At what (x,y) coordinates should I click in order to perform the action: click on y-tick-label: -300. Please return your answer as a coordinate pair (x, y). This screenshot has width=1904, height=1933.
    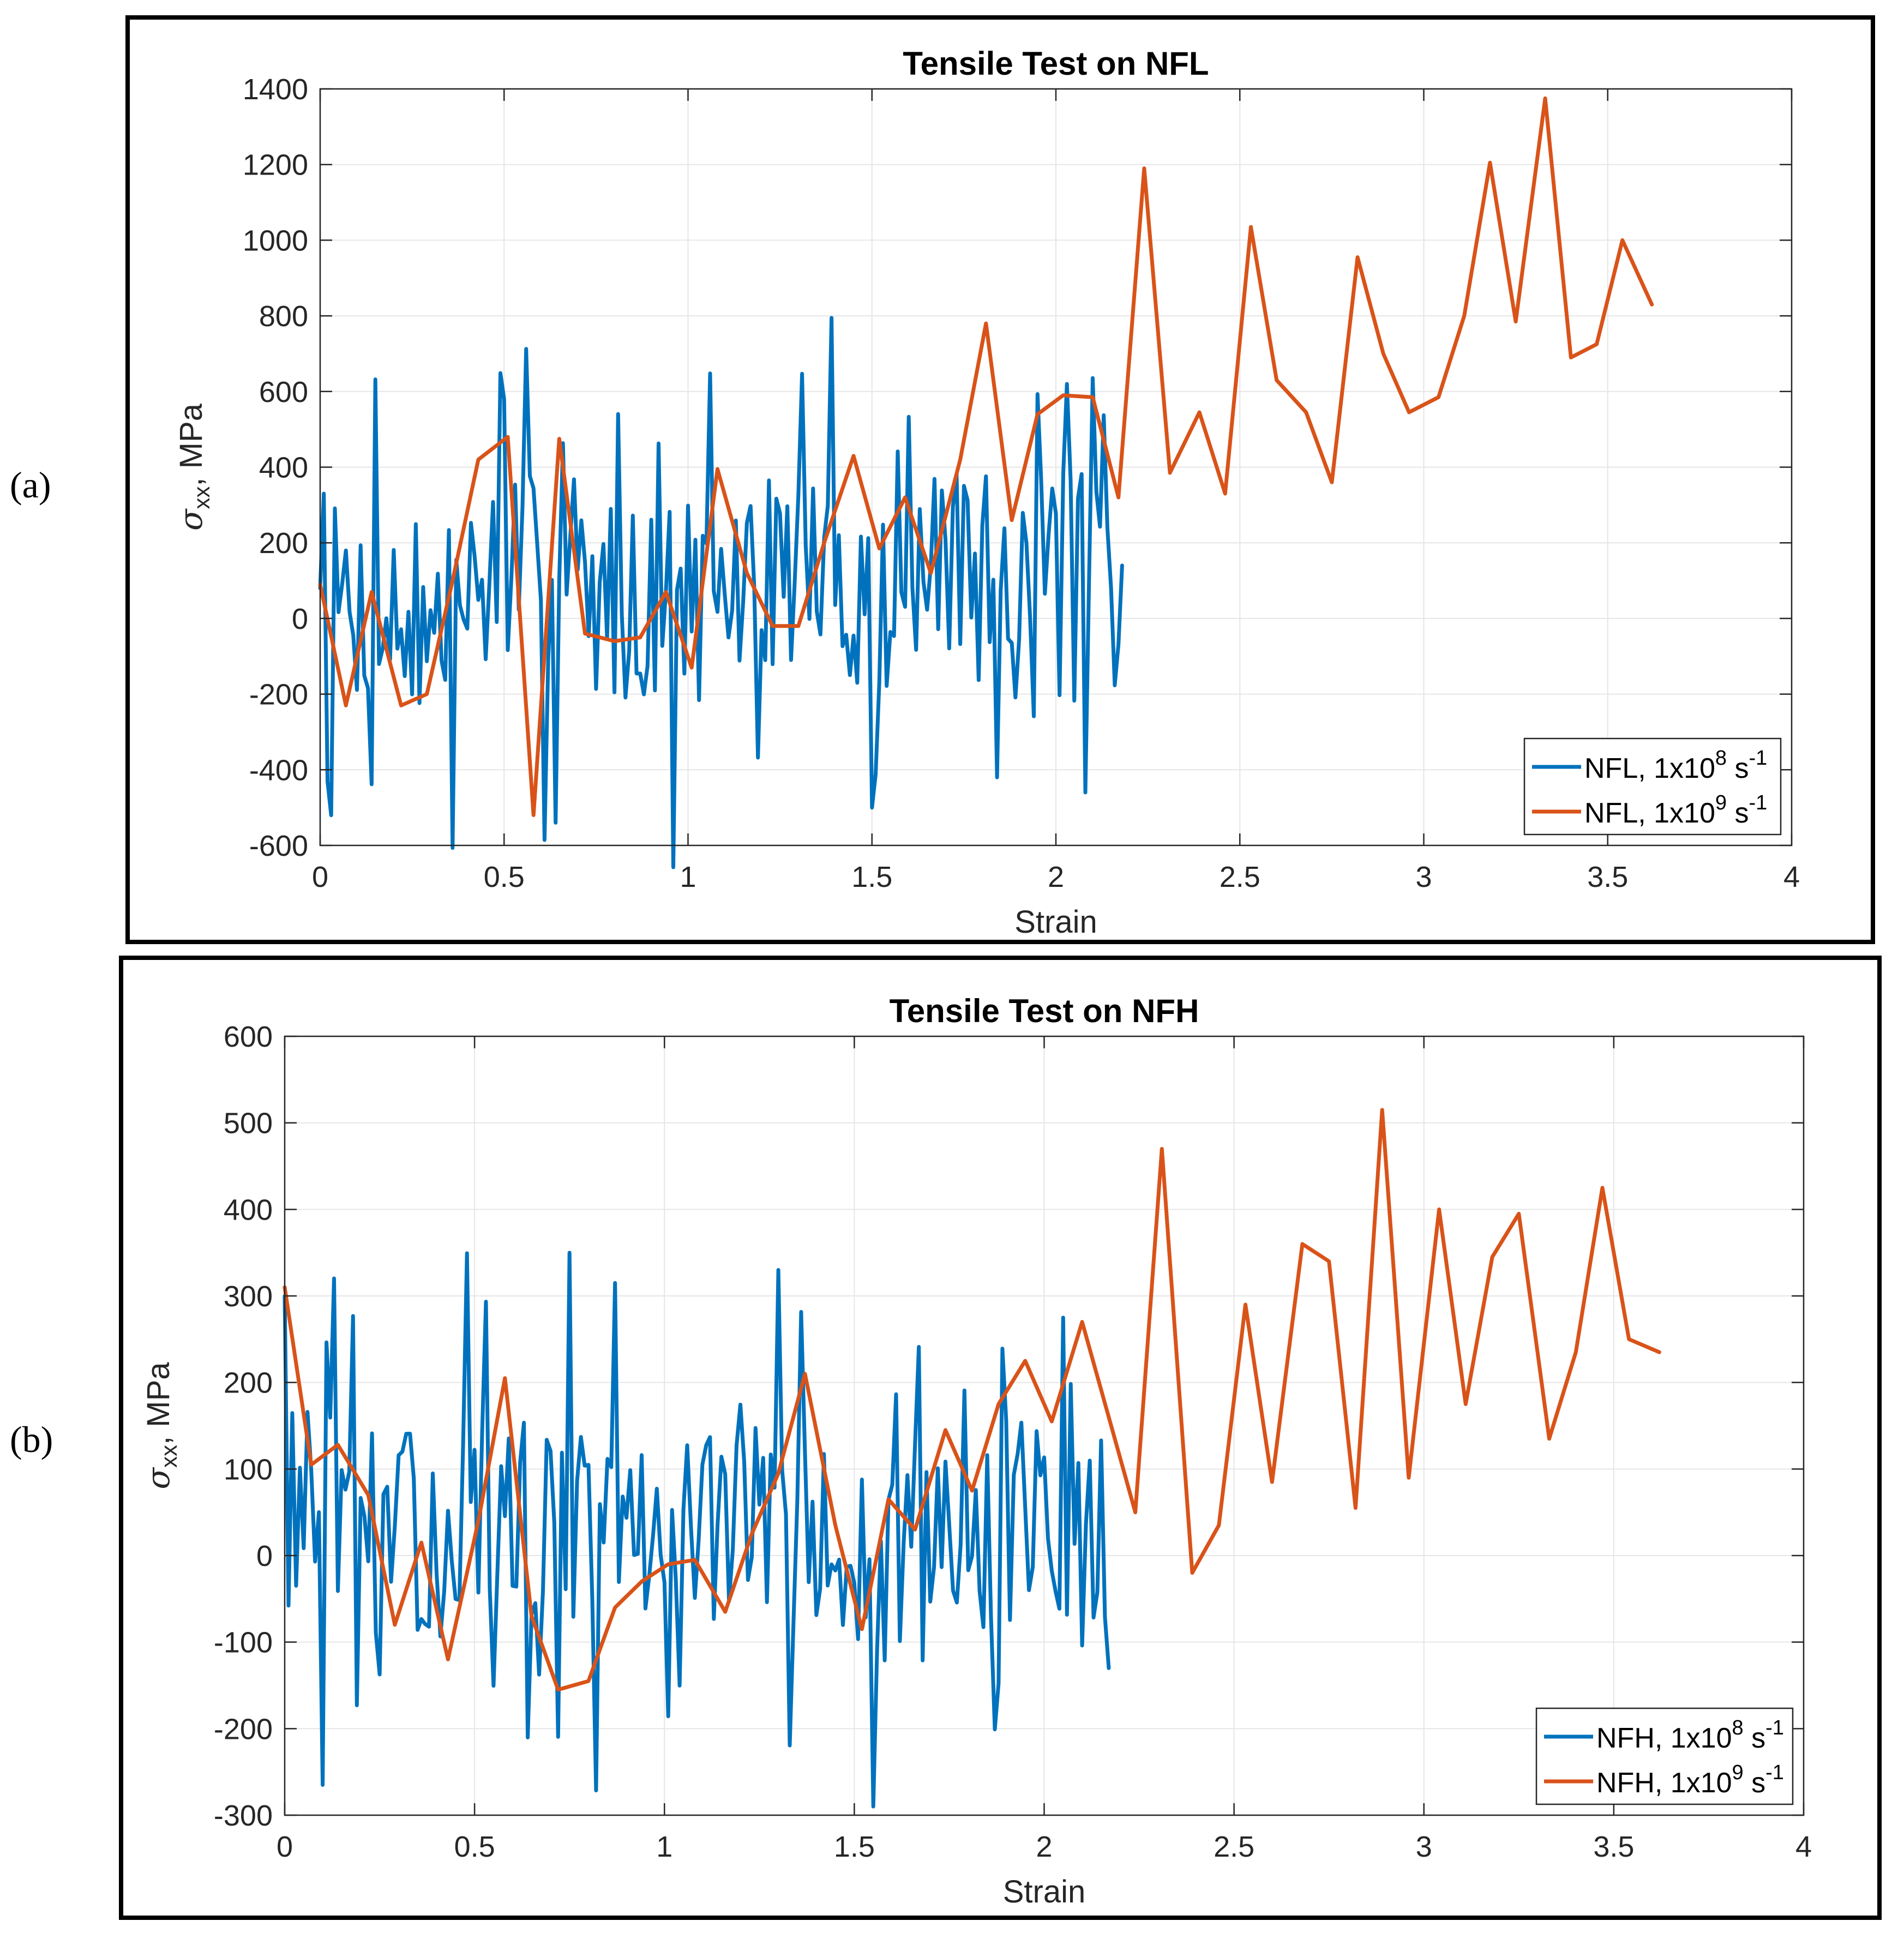
    Looking at the image, I should click on (244, 1815).